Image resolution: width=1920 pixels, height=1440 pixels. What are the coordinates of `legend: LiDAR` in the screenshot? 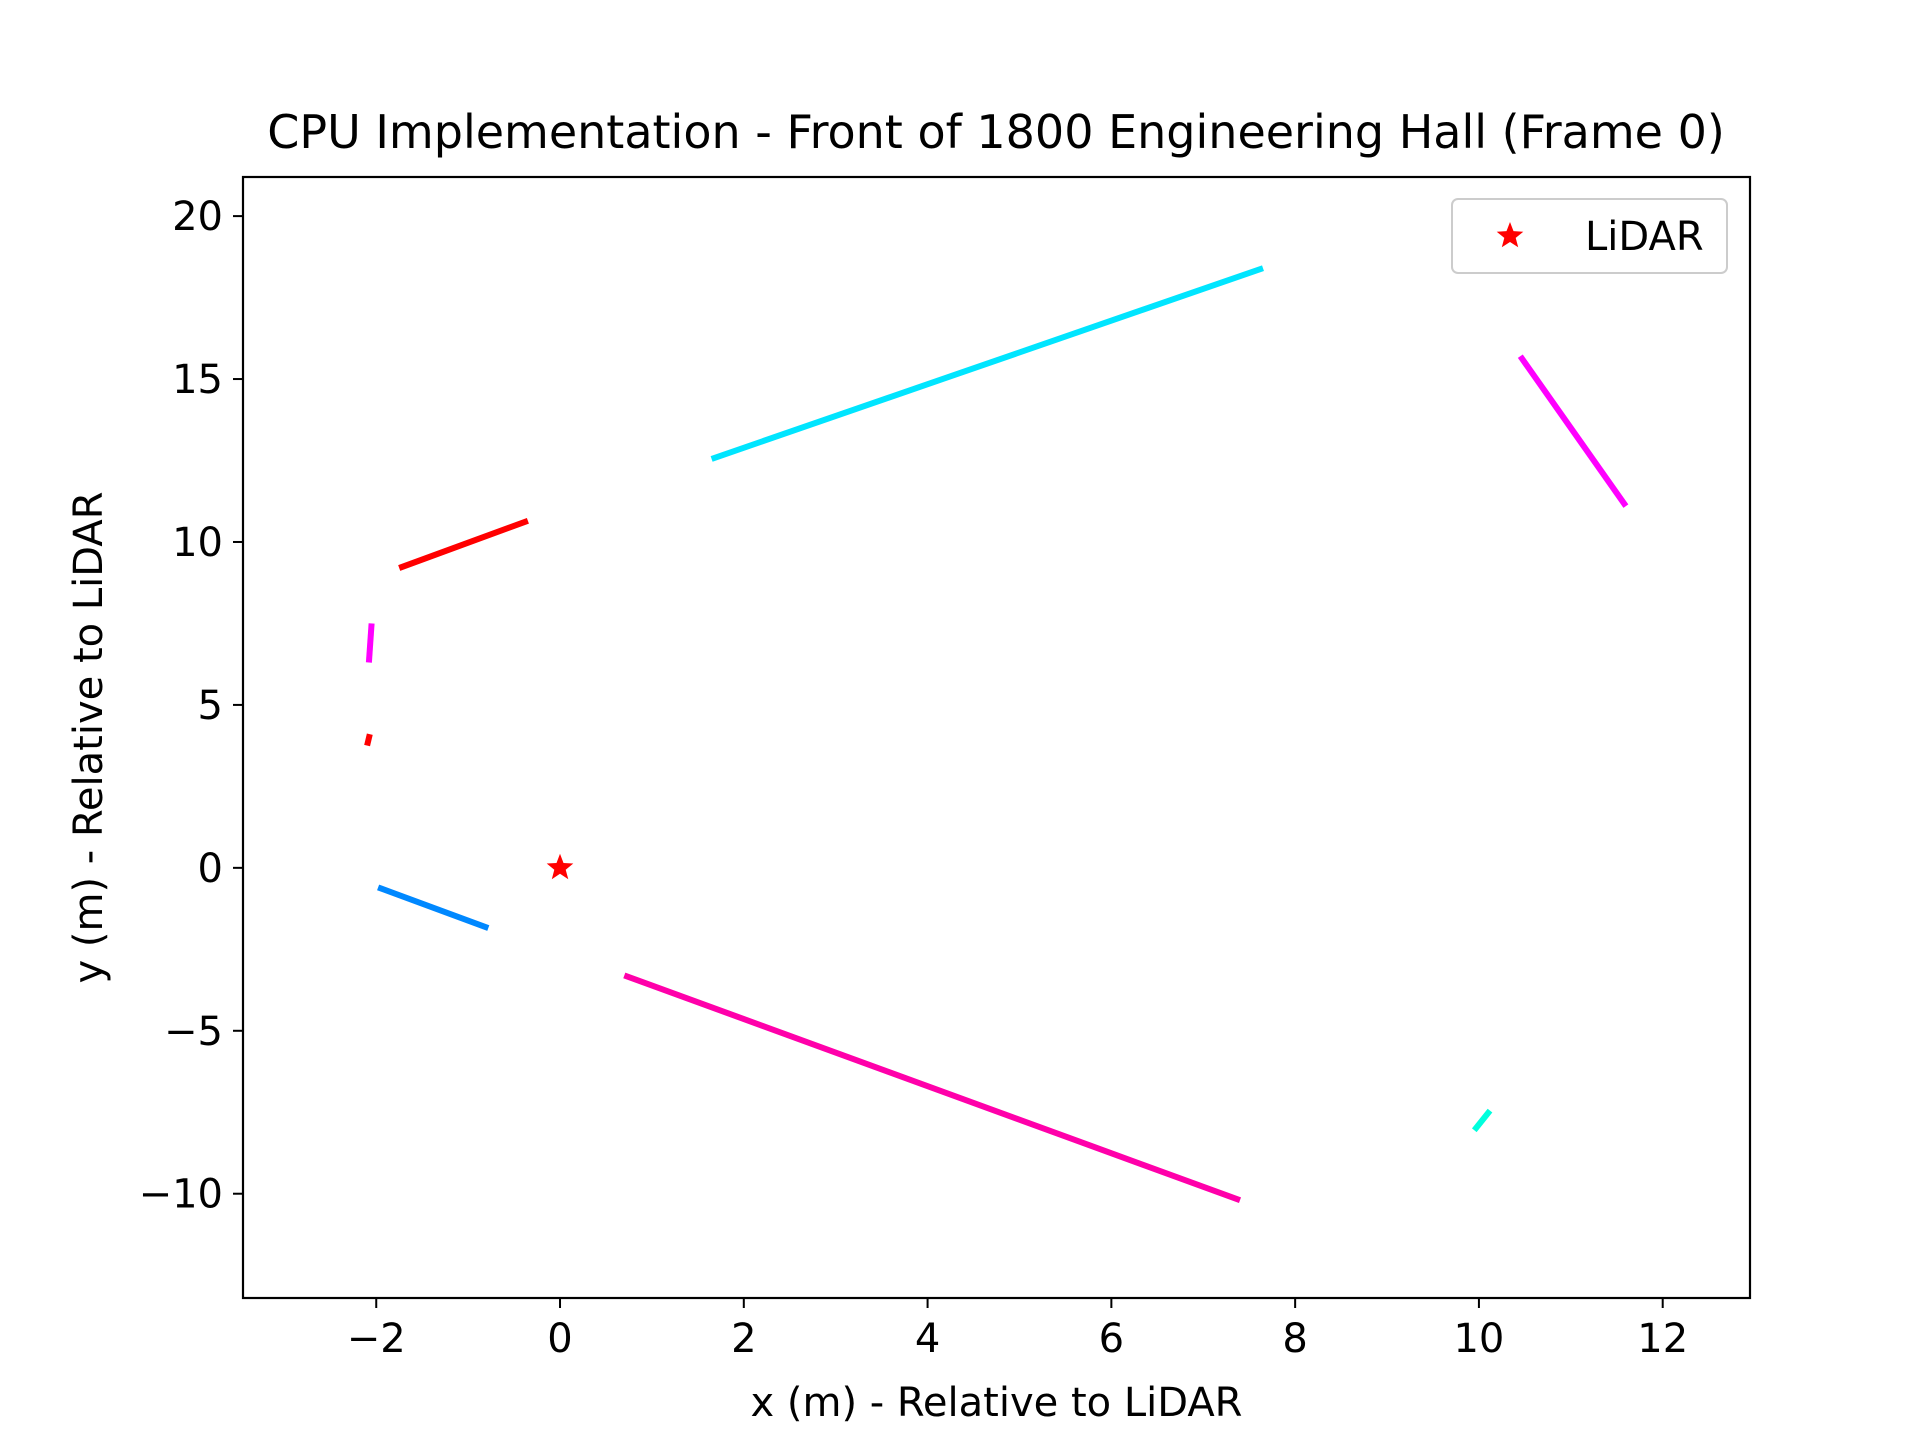 It's located at (1589, 236).